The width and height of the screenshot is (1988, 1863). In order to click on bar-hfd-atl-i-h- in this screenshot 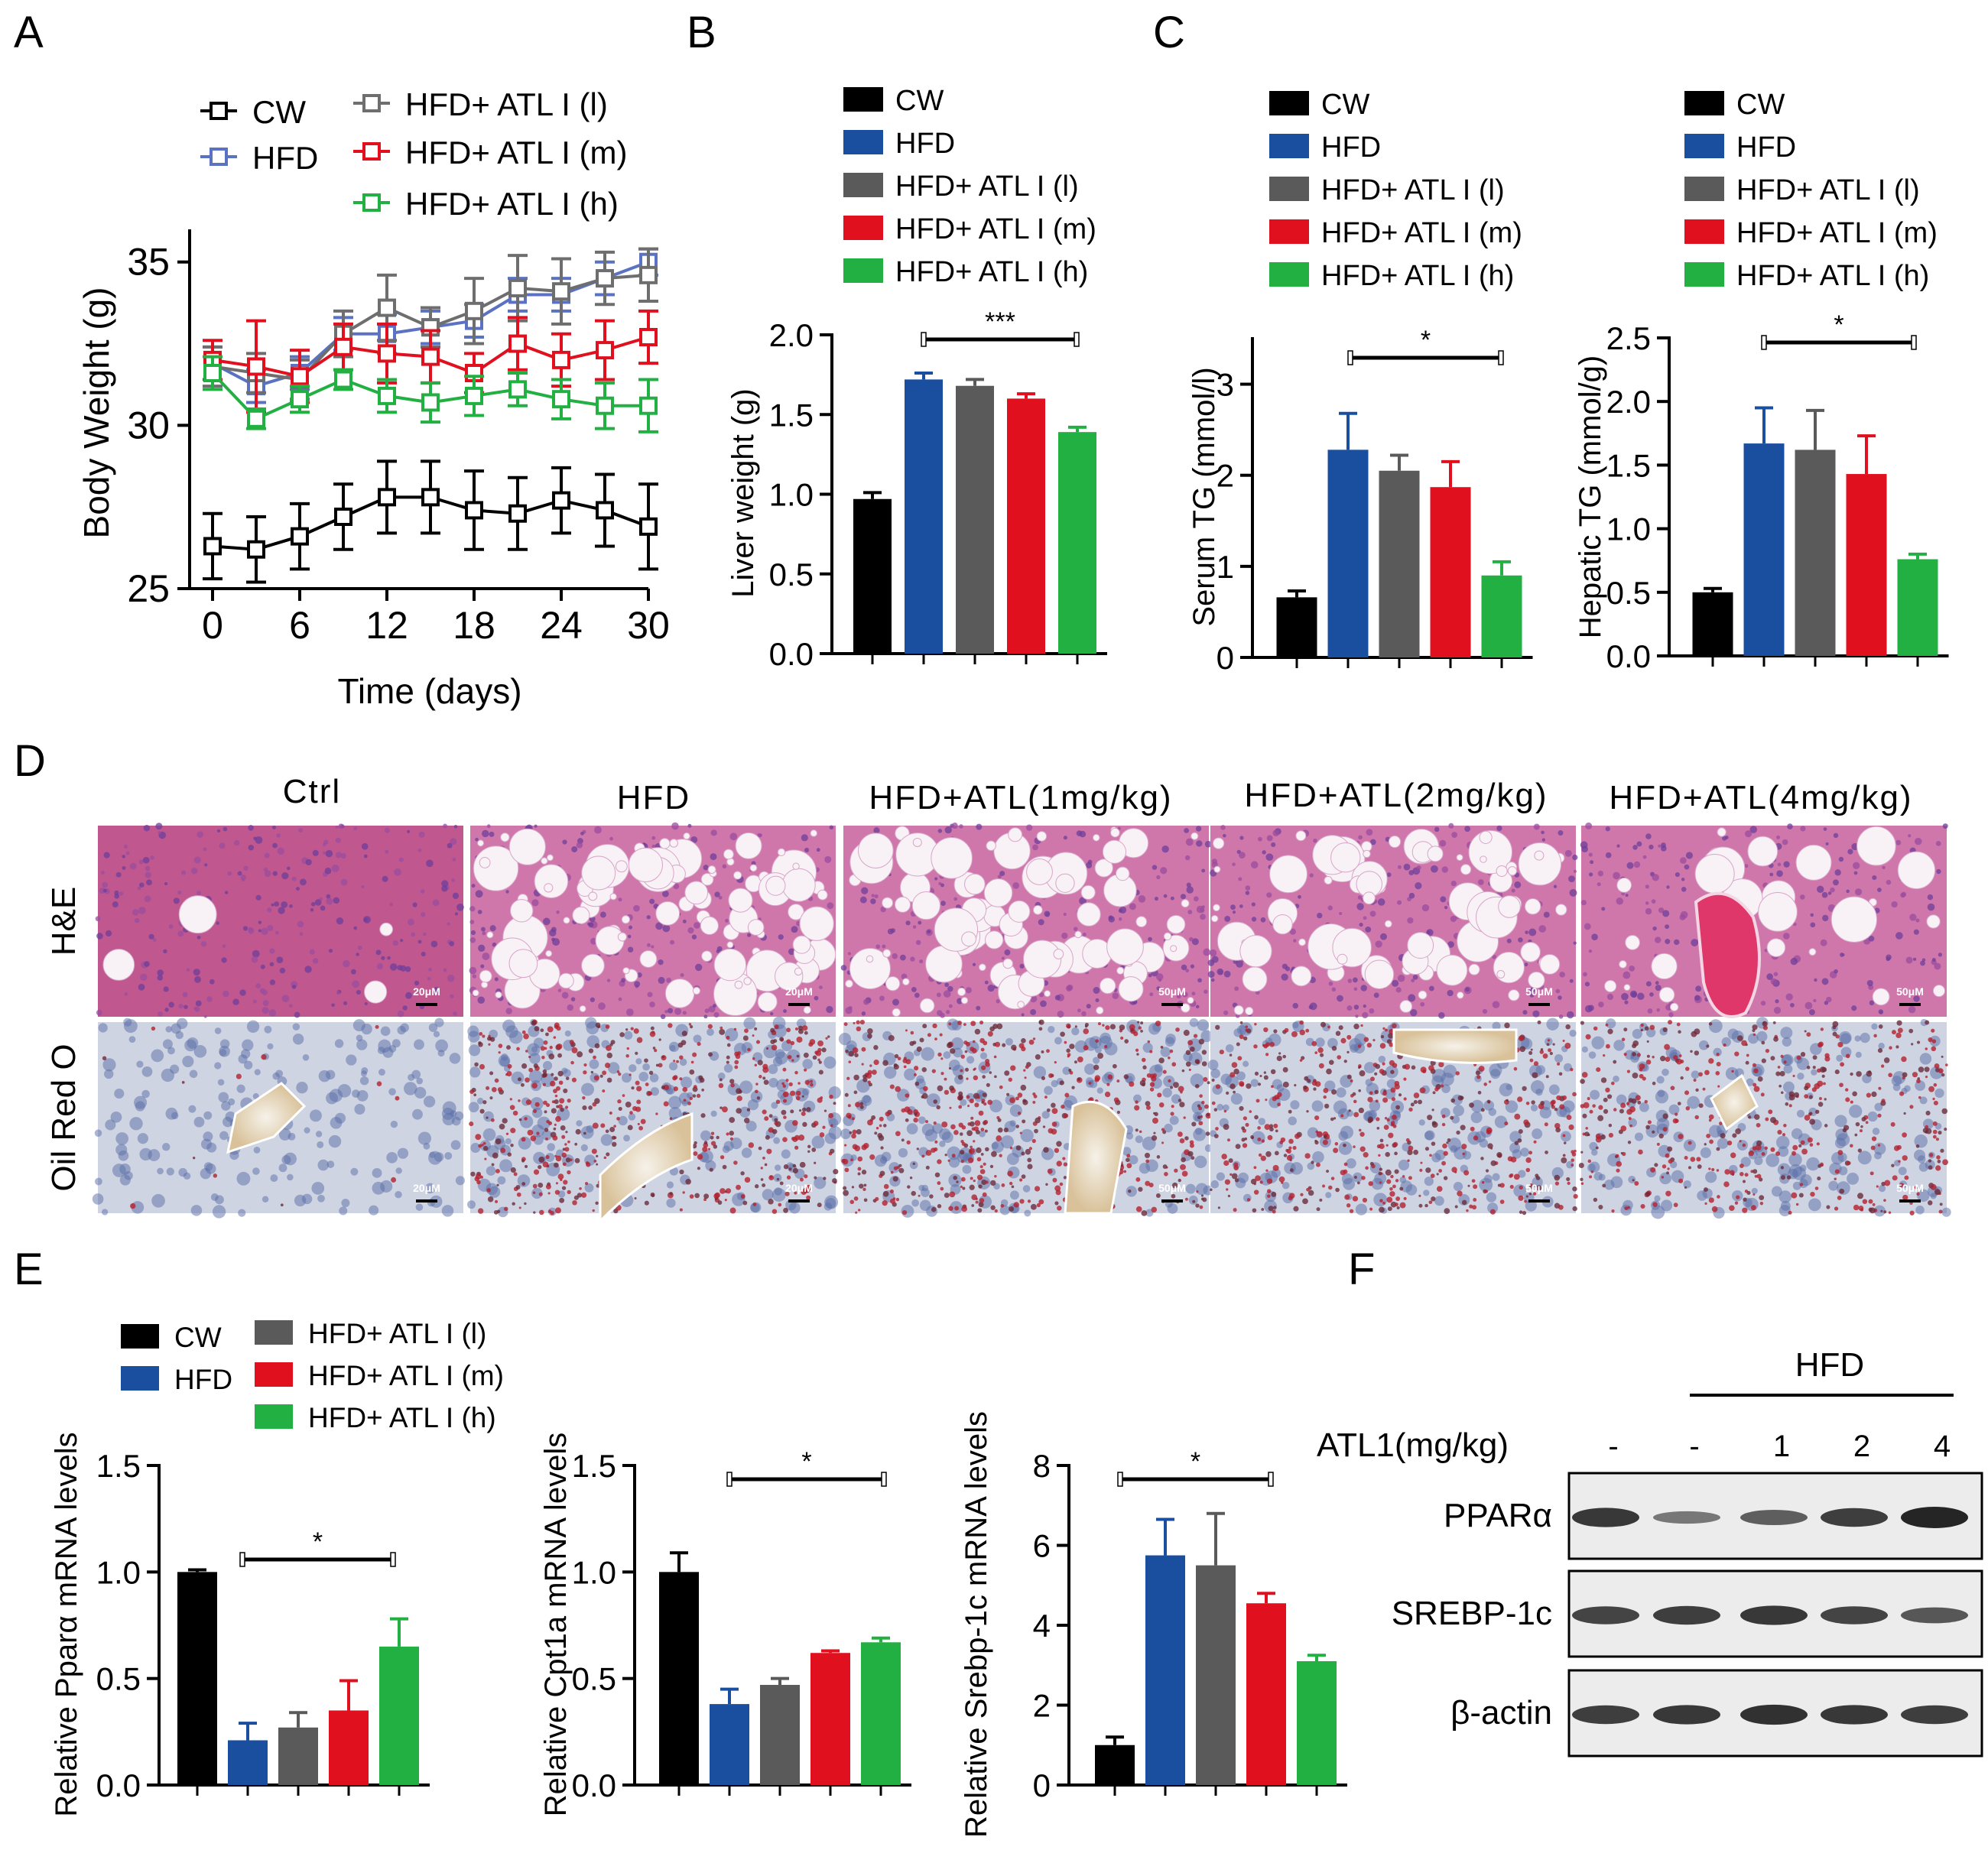, I will do `click(1077, 543)`.